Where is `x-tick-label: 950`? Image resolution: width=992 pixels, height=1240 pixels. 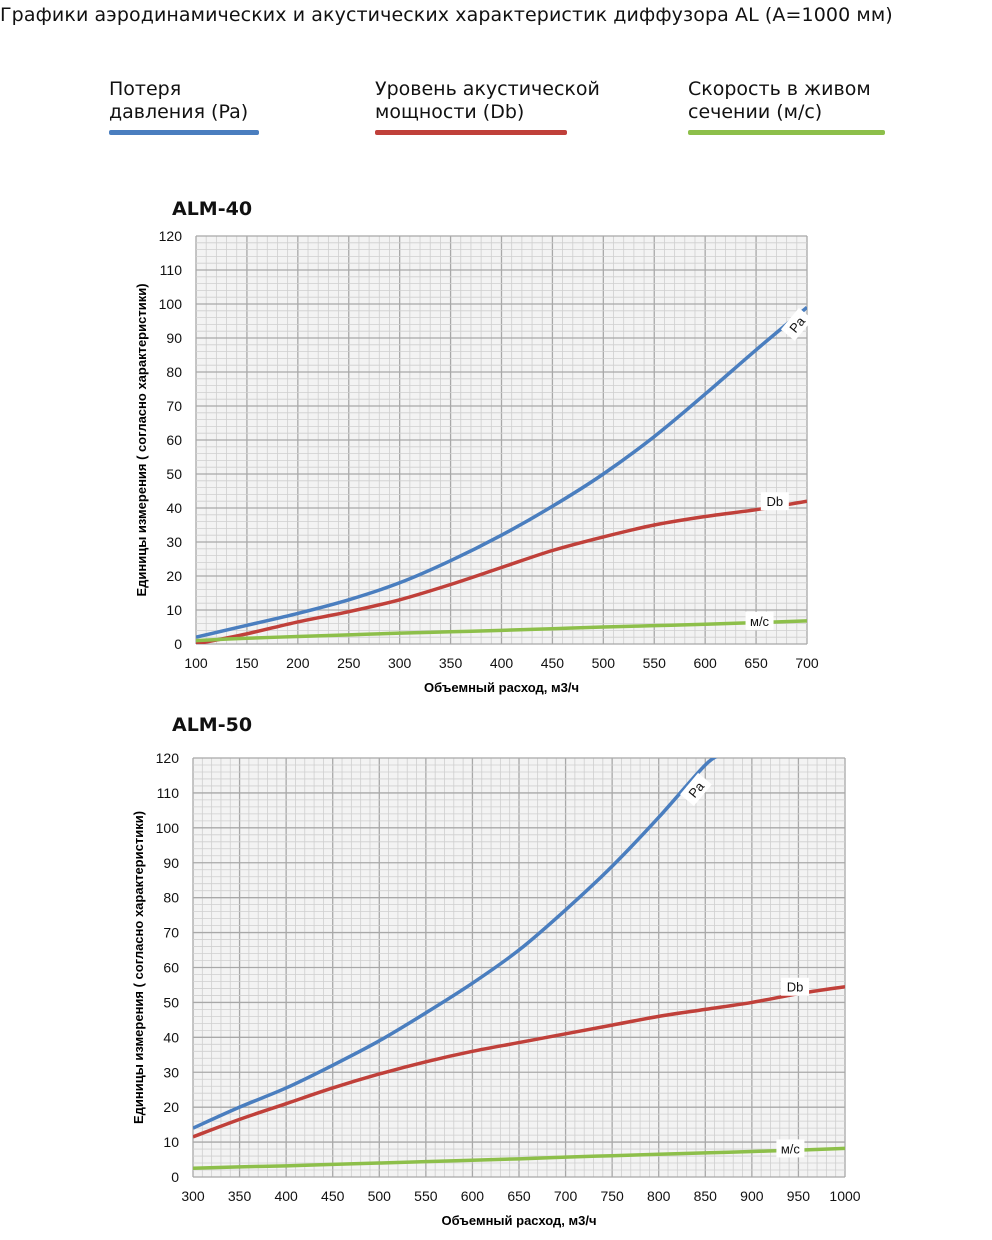 x-tick-label: 950 is located at coordinates (799, 1196).